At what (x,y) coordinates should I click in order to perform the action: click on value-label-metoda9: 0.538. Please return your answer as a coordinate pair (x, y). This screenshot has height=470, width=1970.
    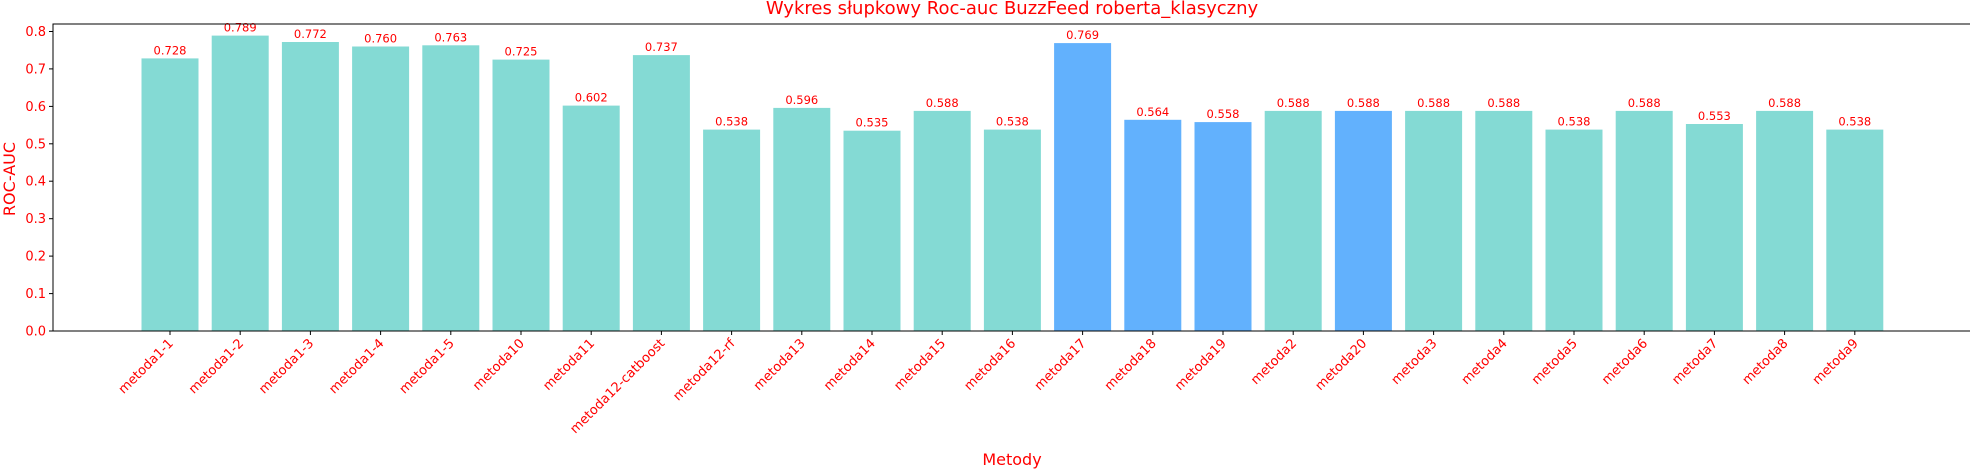
    Looking at the image, I should click on (1854, 122).